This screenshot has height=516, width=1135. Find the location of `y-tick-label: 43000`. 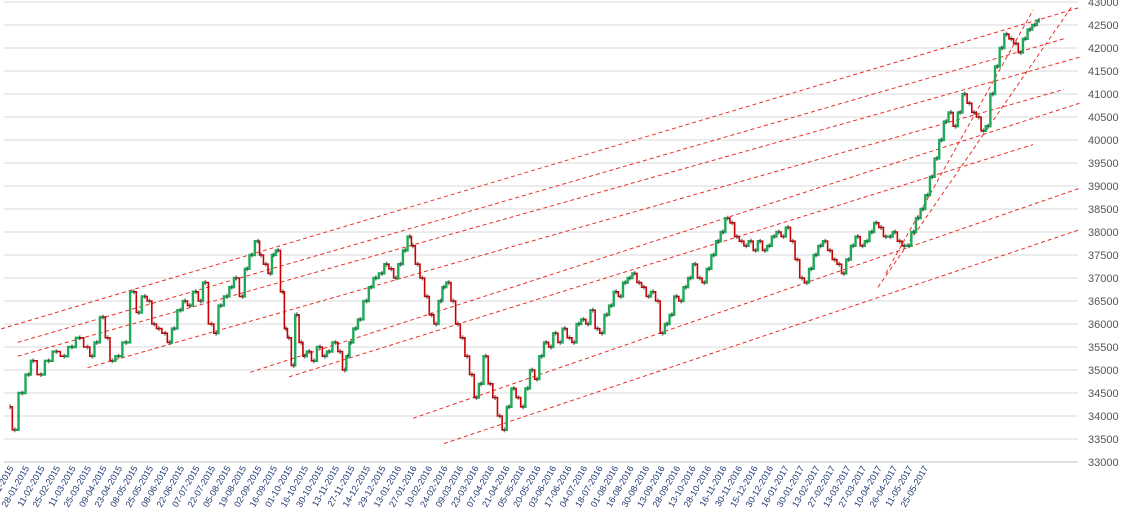

y-tick-label: 43000 is located at coordinates (1103, 4).